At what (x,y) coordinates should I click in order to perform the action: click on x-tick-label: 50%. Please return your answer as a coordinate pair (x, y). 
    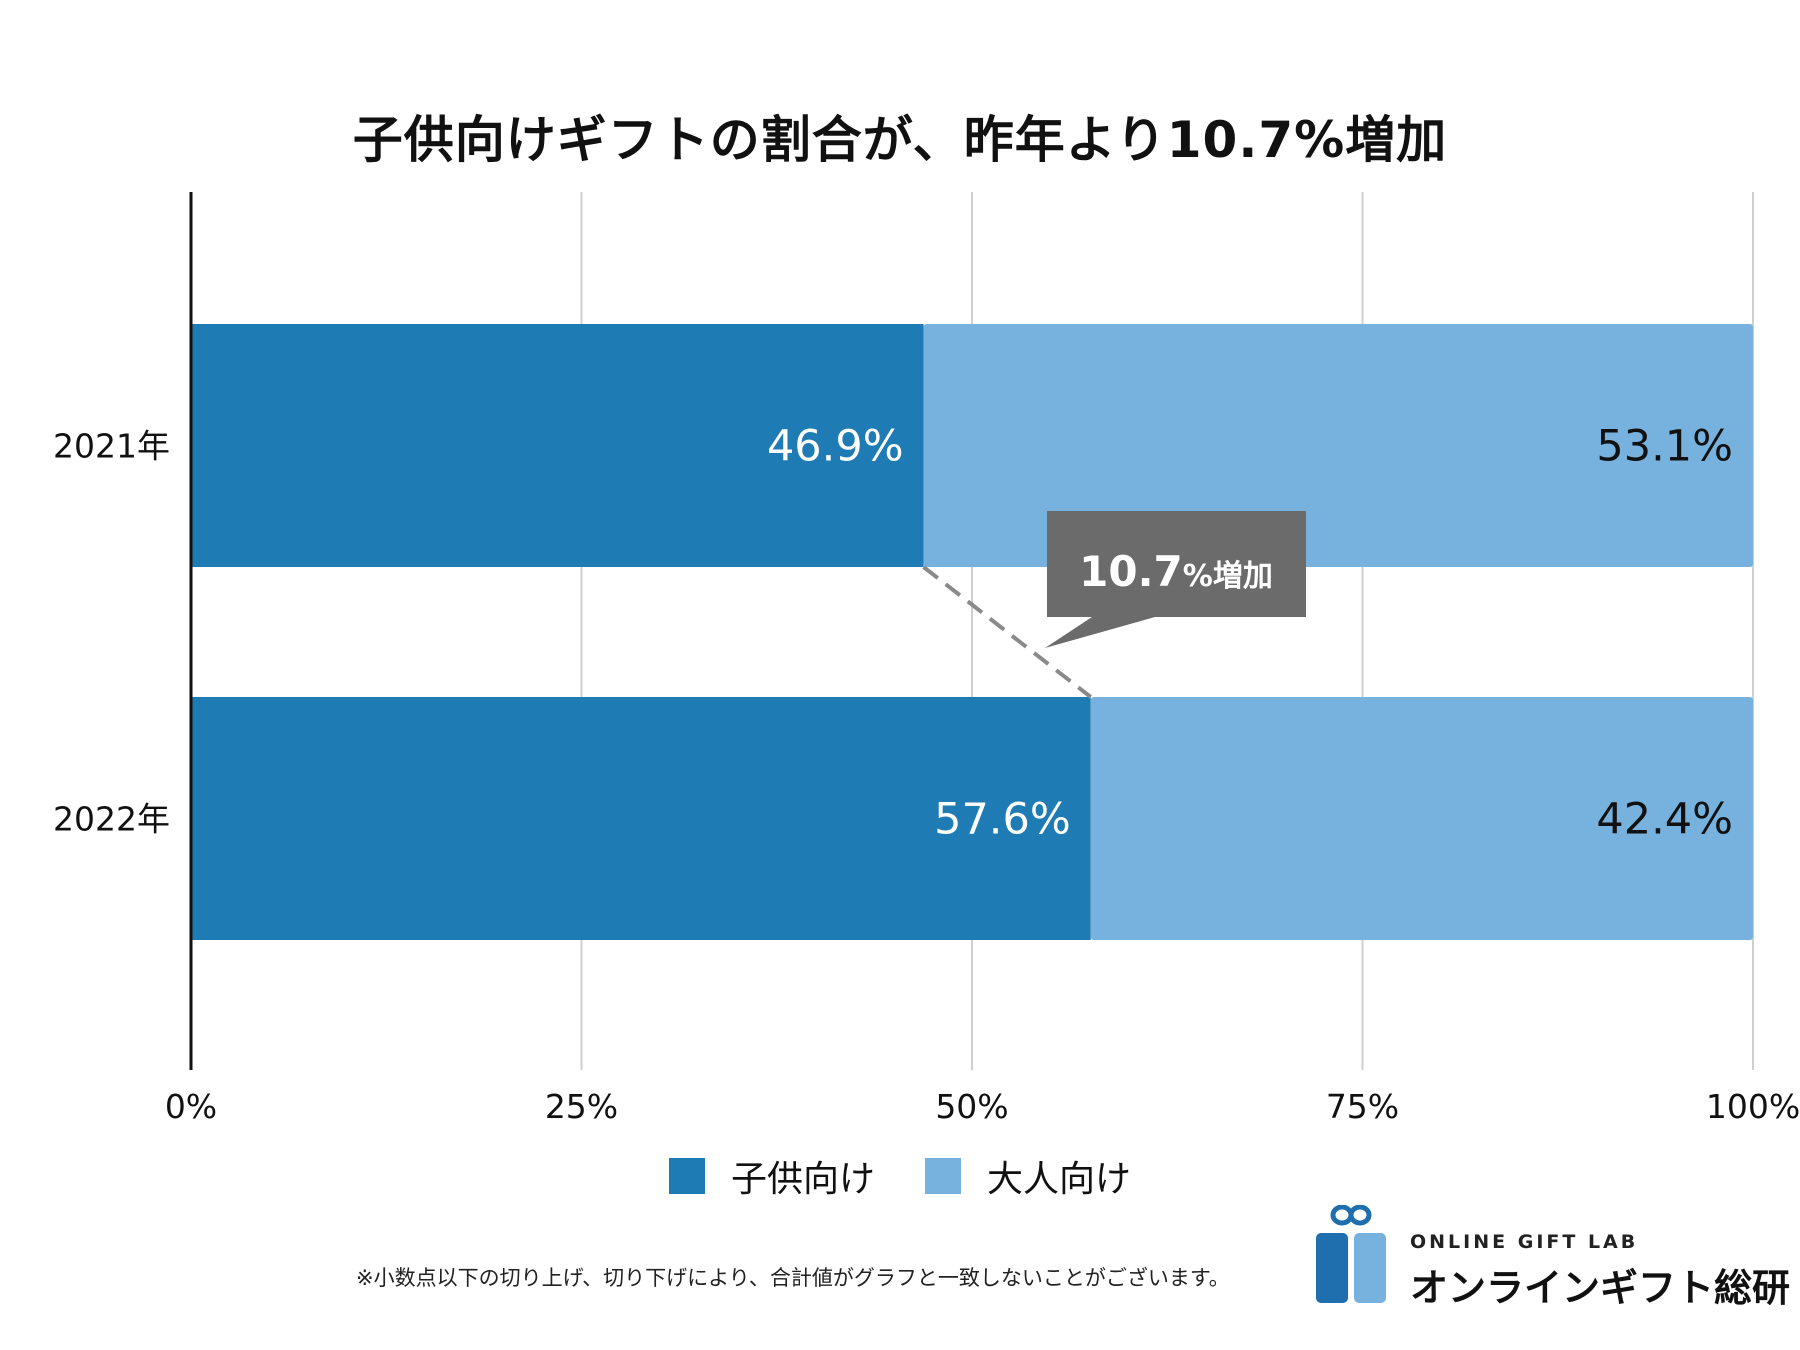
    Looking at the image, I should click on (971, 1106).